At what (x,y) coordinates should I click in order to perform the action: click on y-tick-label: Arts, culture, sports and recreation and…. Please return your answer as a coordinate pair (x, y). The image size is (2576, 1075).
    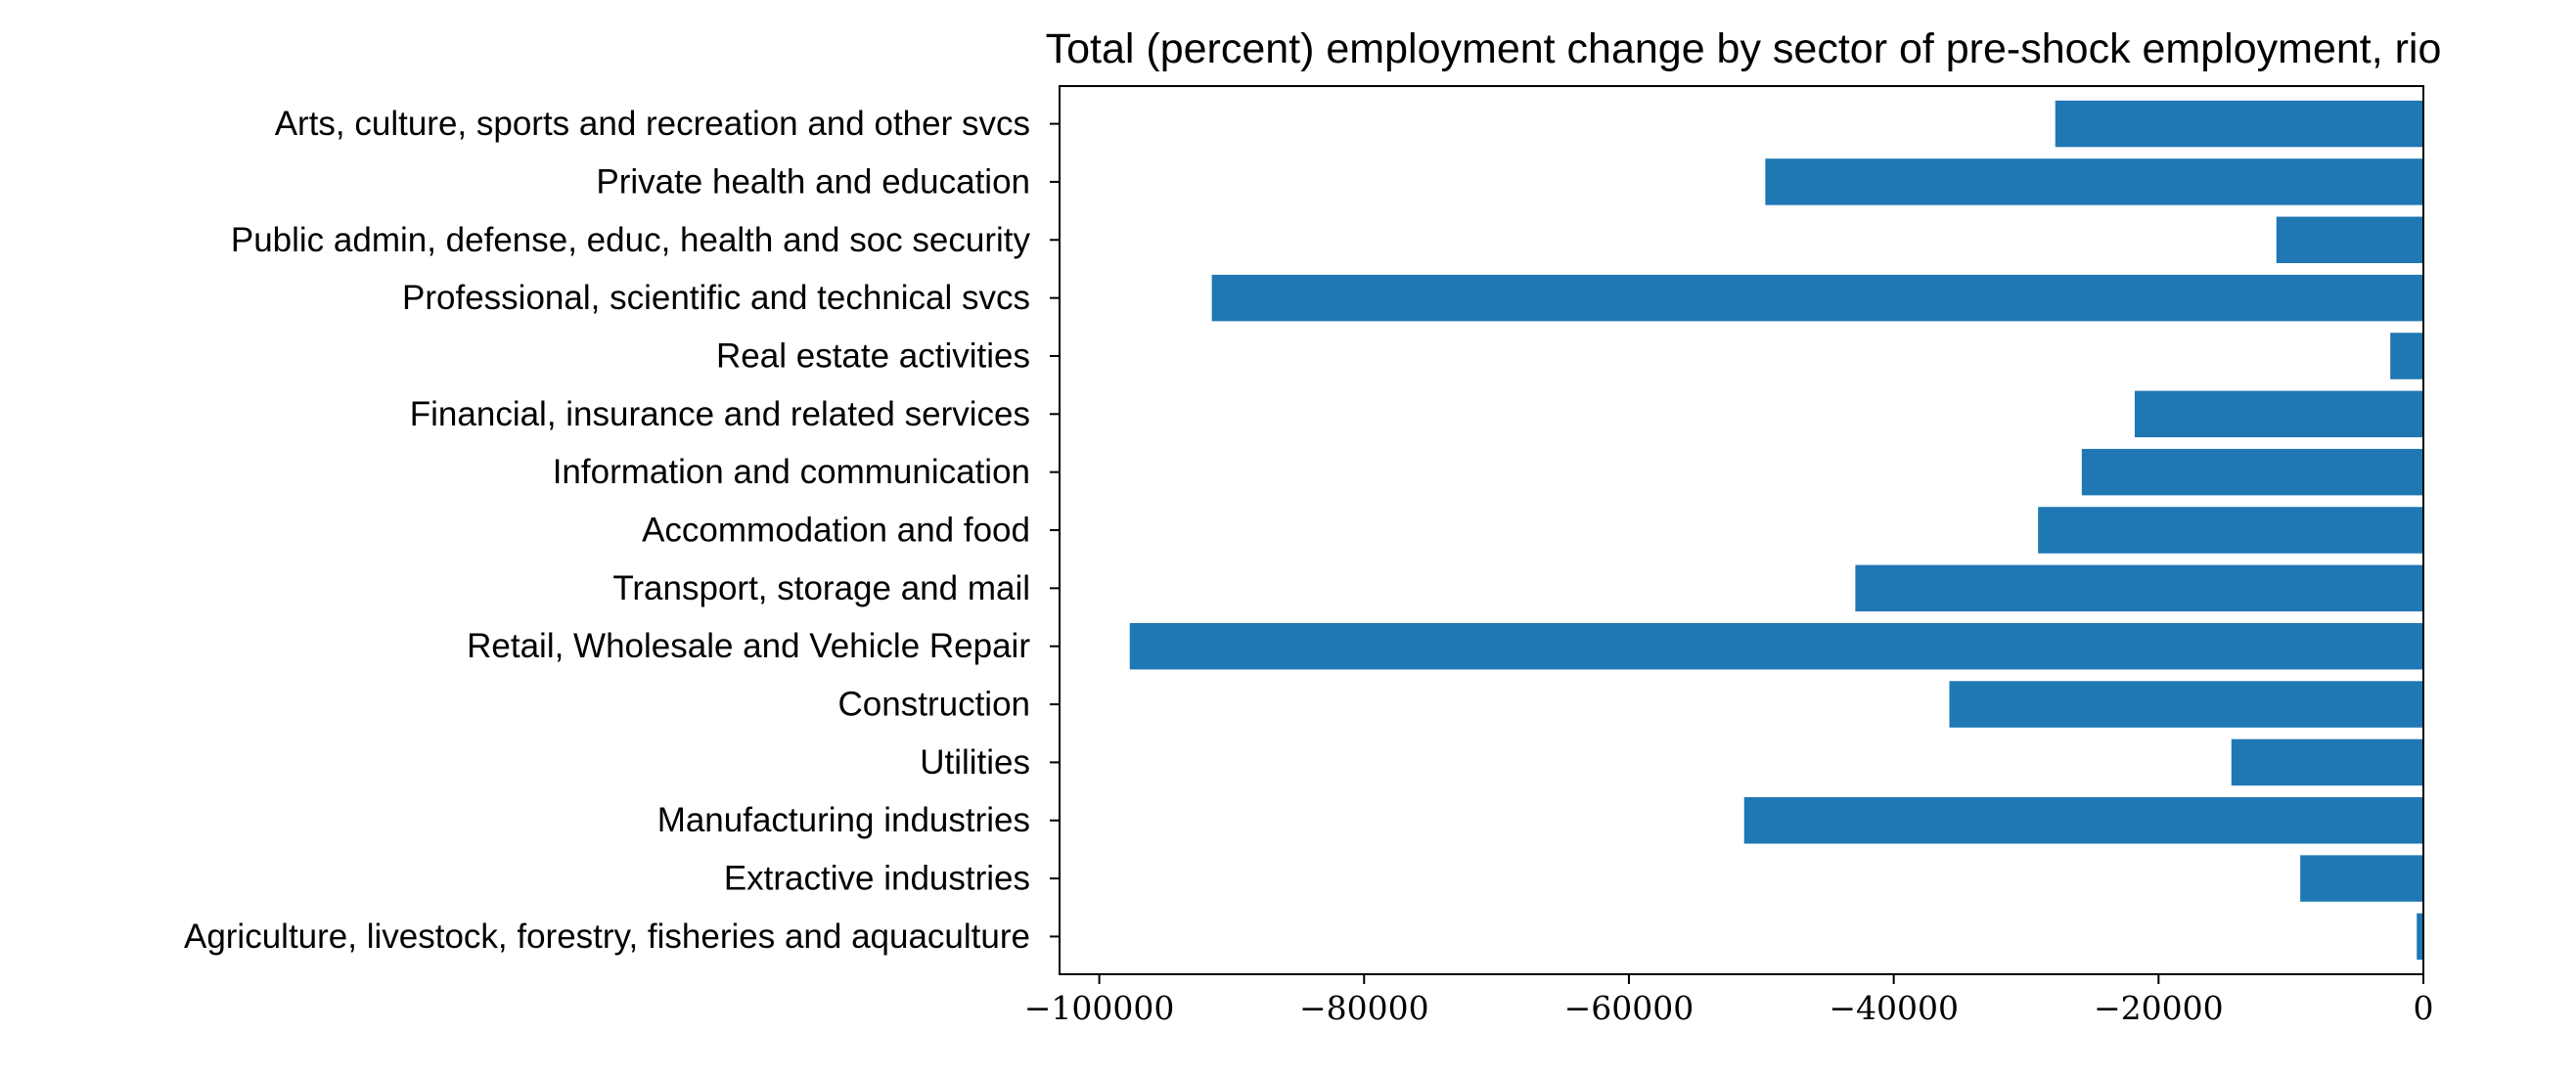
    Looking at the image, I should click on (652, 124).